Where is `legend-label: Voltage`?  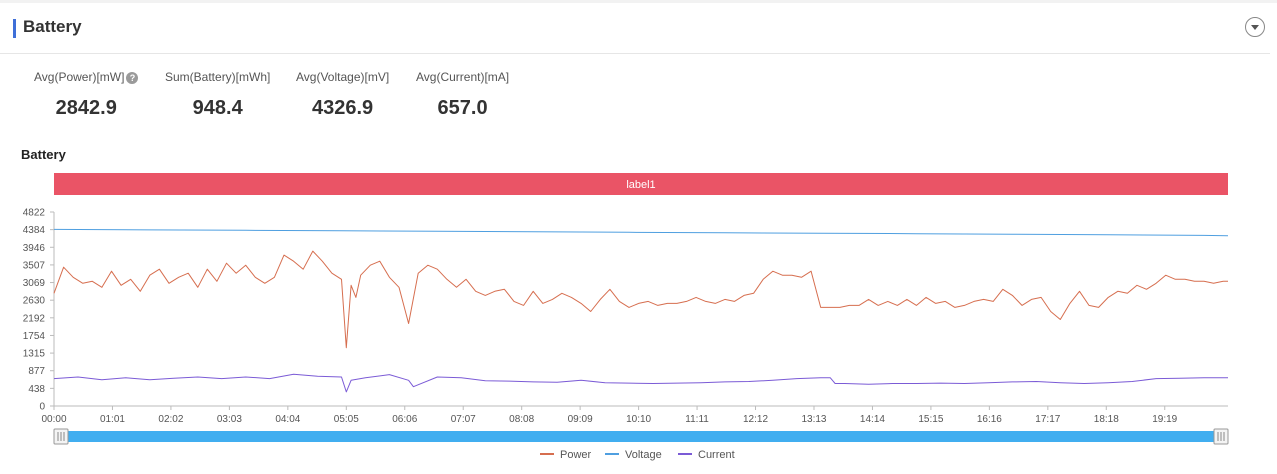 legend-label: Voltage is located at coordinates (643, 455).